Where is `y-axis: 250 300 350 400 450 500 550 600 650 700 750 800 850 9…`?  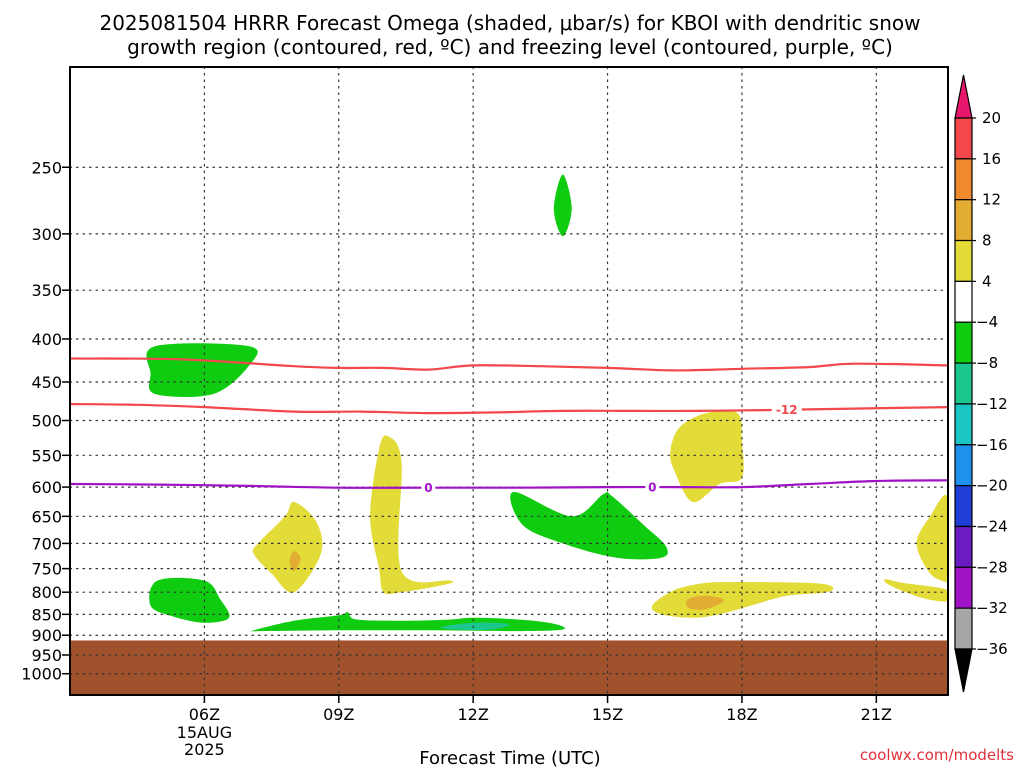 y-axis: 250 300 350 400 450 500 550 600 650 700 750 800 850 9… is located at coordinates (45, 421).